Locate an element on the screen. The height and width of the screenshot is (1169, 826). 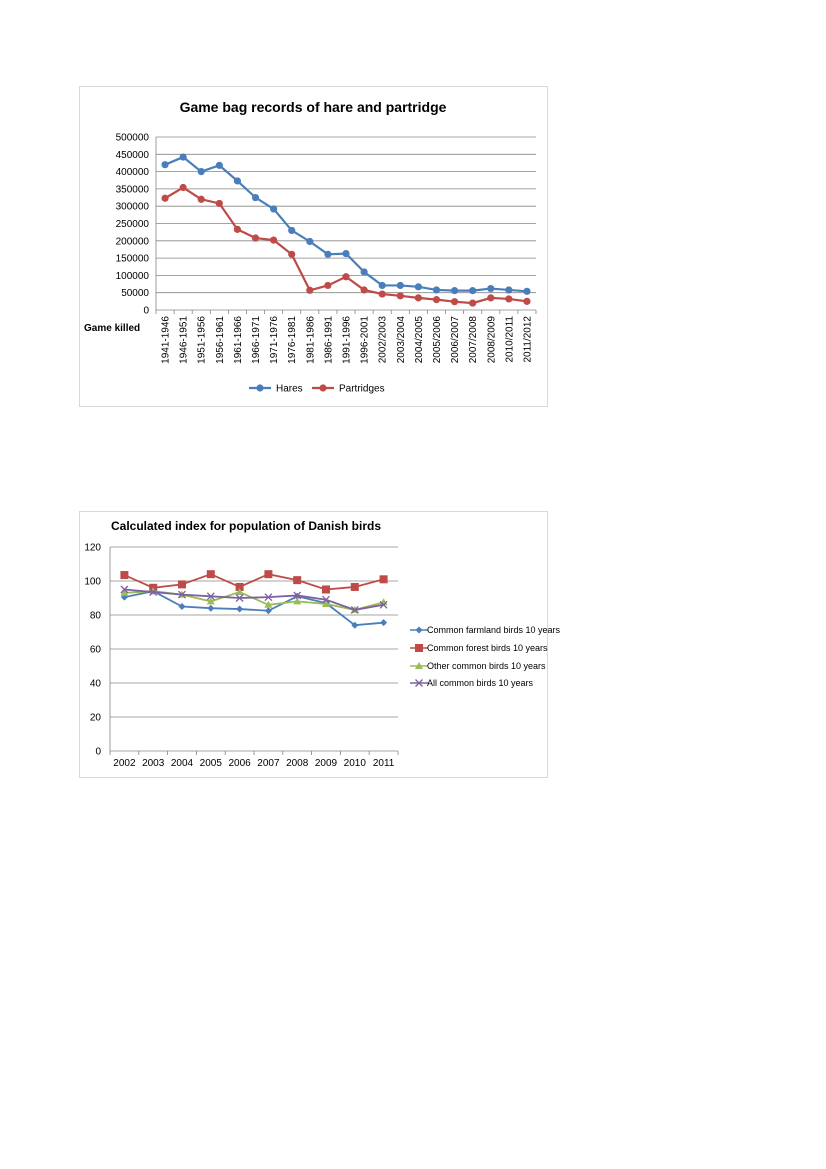
x-tick-label: 2003/2004 is located at coordinates (401, 340).